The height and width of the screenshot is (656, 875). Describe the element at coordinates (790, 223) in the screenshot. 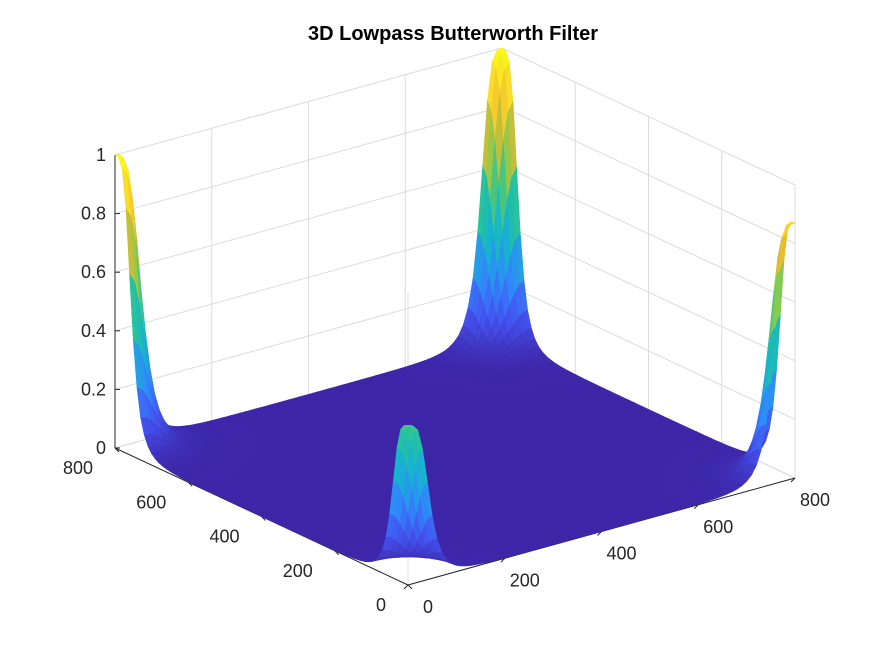

I see `surface-patch` at that location.